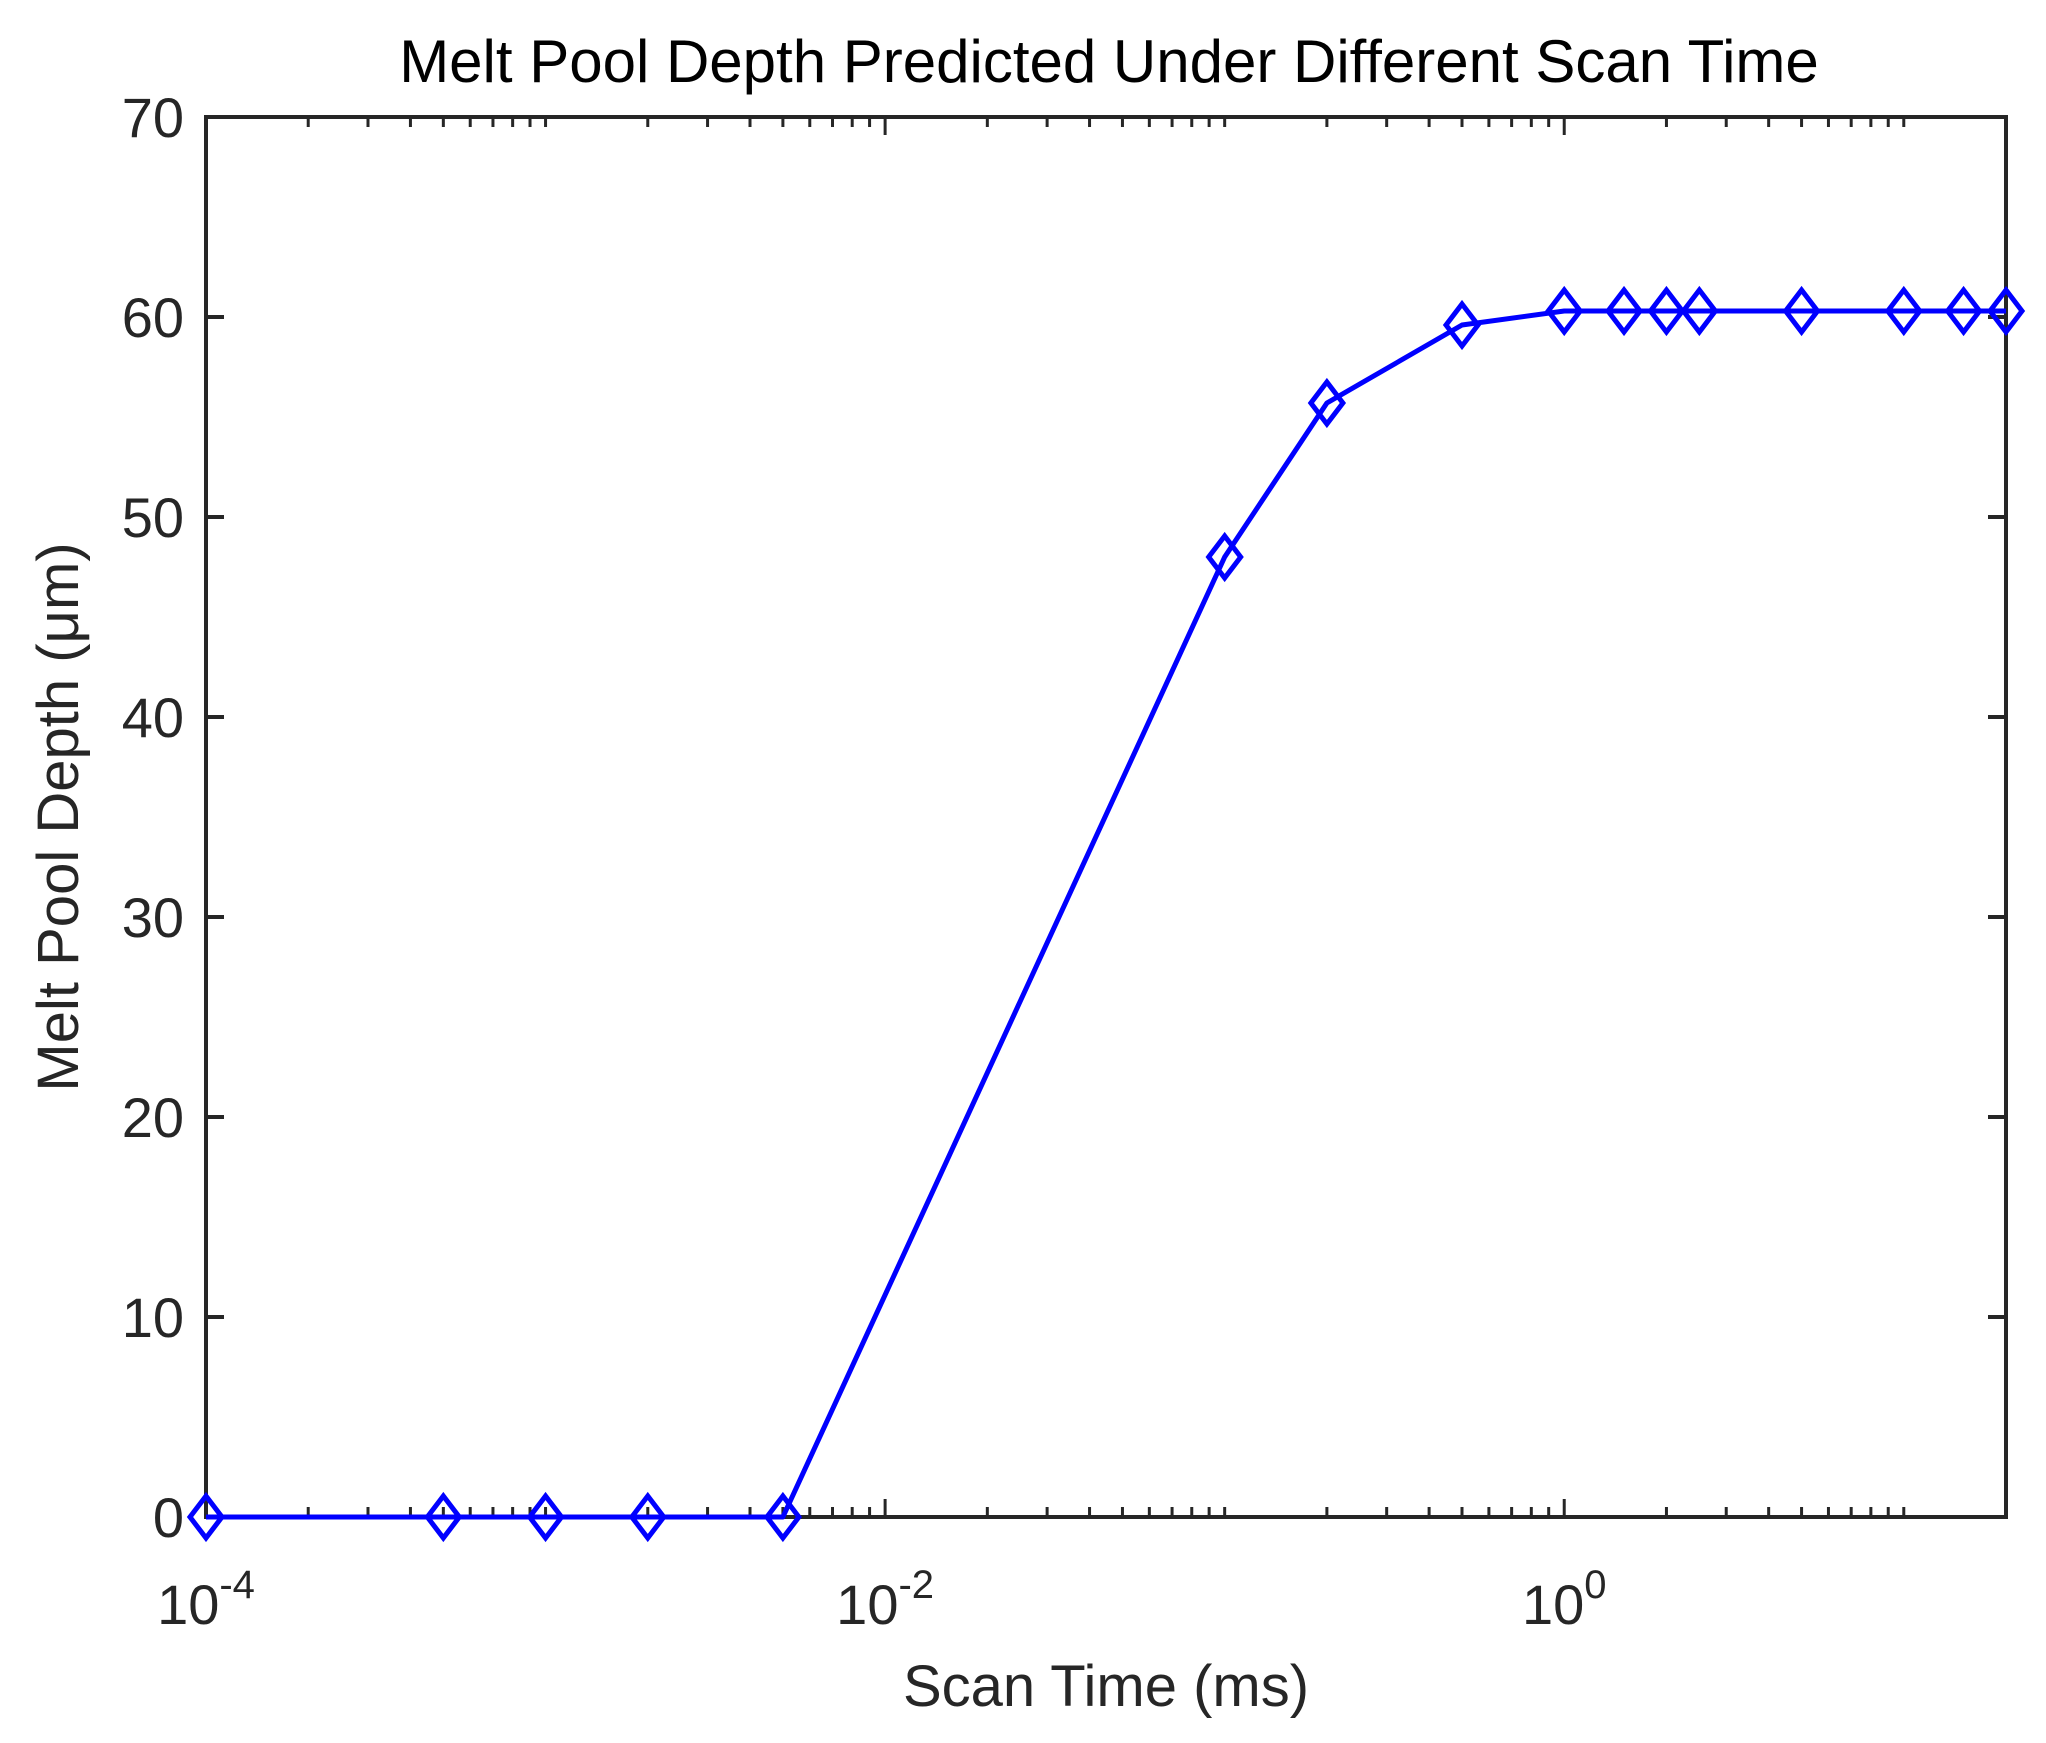 The image size is (2046, 1743). What do you see at coordinates (1595, 1585) in the screenshot?
I see `x-tick-label-exponent: 0` at bounding box center [1595, 1585].